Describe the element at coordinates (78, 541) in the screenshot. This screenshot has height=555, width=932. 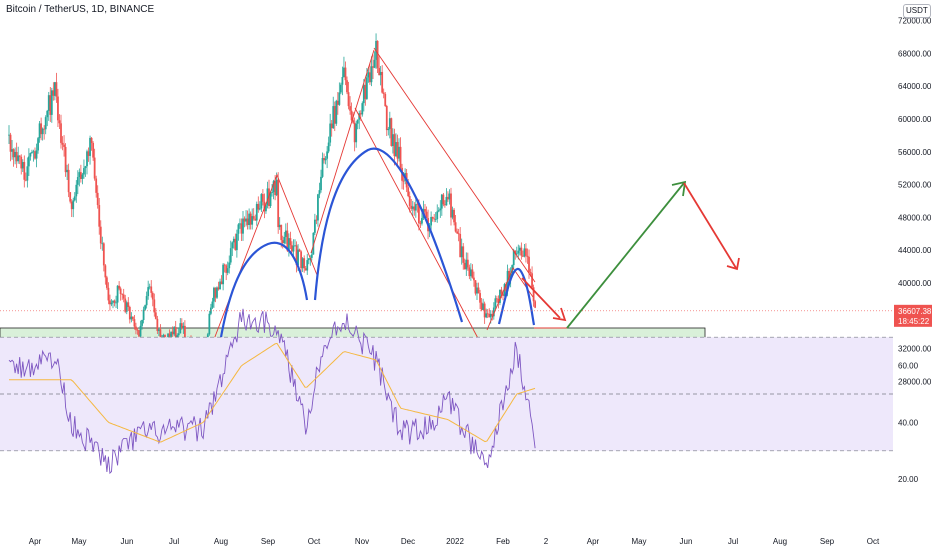
I see `date-tick-label: May` at that location.